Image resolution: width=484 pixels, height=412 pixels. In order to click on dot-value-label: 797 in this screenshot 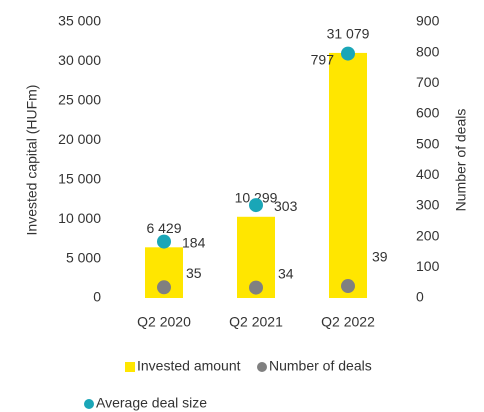, I will do `click(323, 59)`.